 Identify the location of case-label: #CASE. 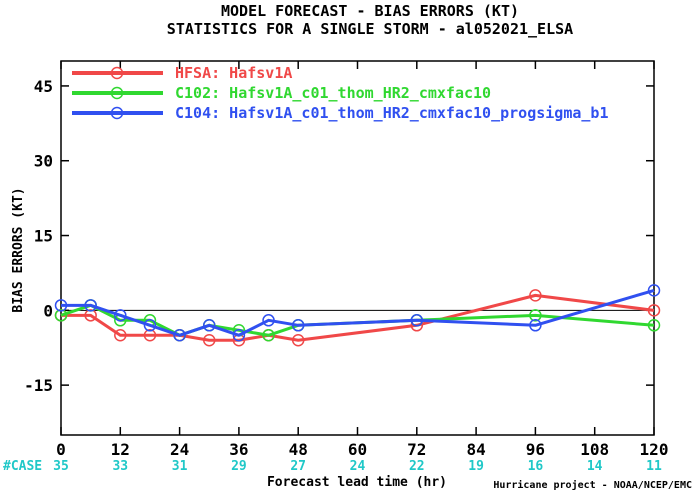
(22, 466).